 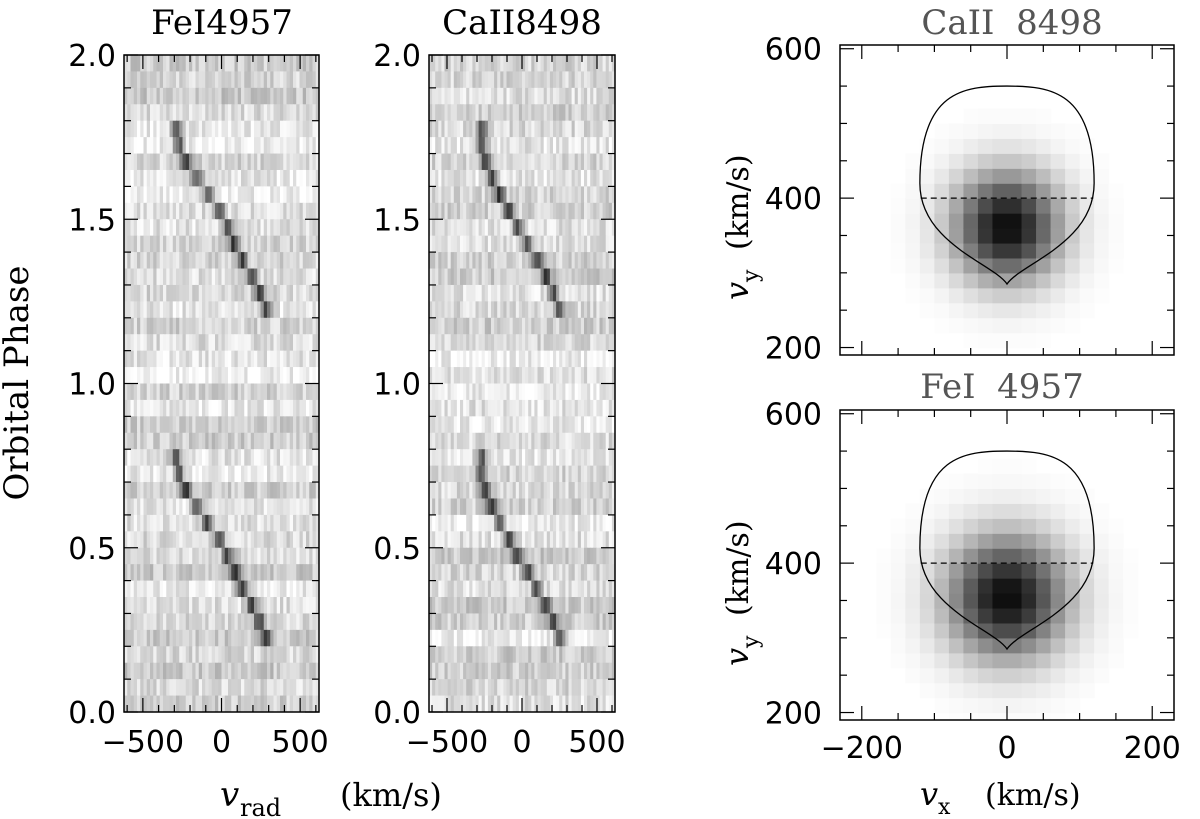 What do you see at coordinates (751, 642) in the screenshot?
I see `vy-bottom-subscript: y` at bounding box center [751, 642].